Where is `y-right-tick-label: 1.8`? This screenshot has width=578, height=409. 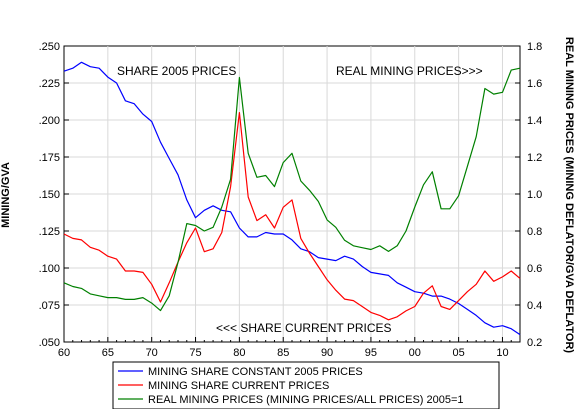 y-right-tick-label: 1.8 is located at coordinates (534, 47).